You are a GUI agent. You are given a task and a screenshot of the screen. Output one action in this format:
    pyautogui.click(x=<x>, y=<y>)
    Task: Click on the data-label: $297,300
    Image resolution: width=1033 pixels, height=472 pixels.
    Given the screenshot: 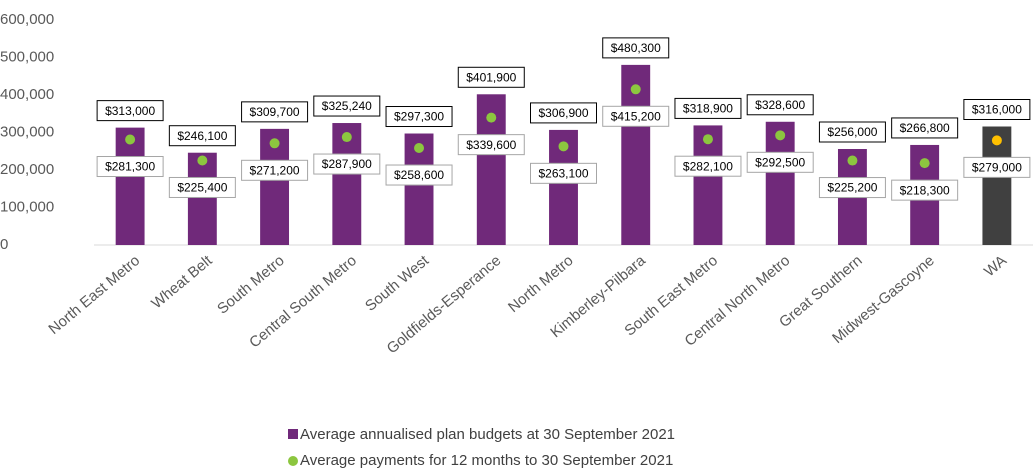 What is the action you would take?
    pyautogui.click(x=419, y=117)
    